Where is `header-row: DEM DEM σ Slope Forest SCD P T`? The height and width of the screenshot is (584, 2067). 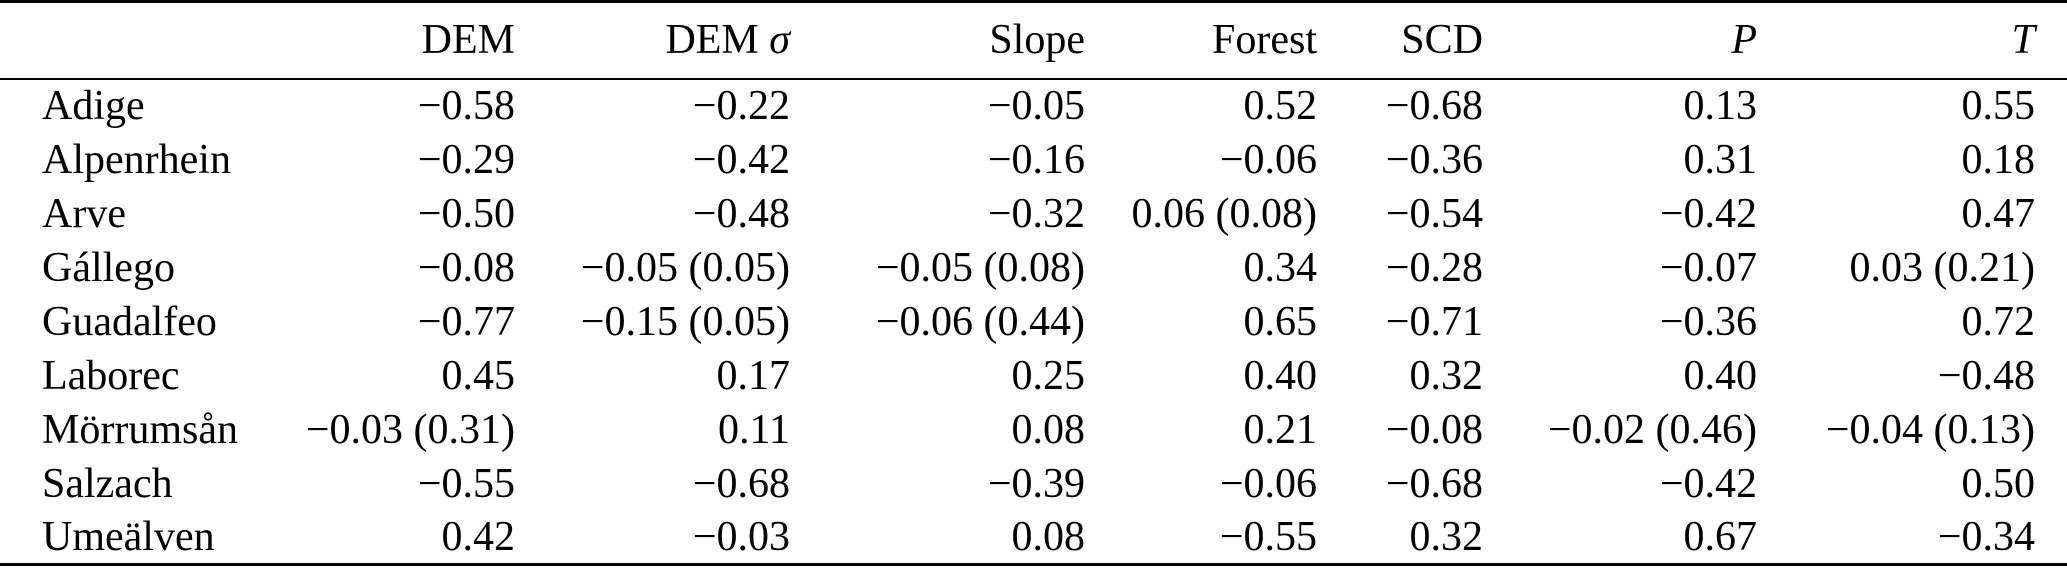
header-row: DEM DEM σ Slope Forest SCD P T is located at coordinates (1033, 40).